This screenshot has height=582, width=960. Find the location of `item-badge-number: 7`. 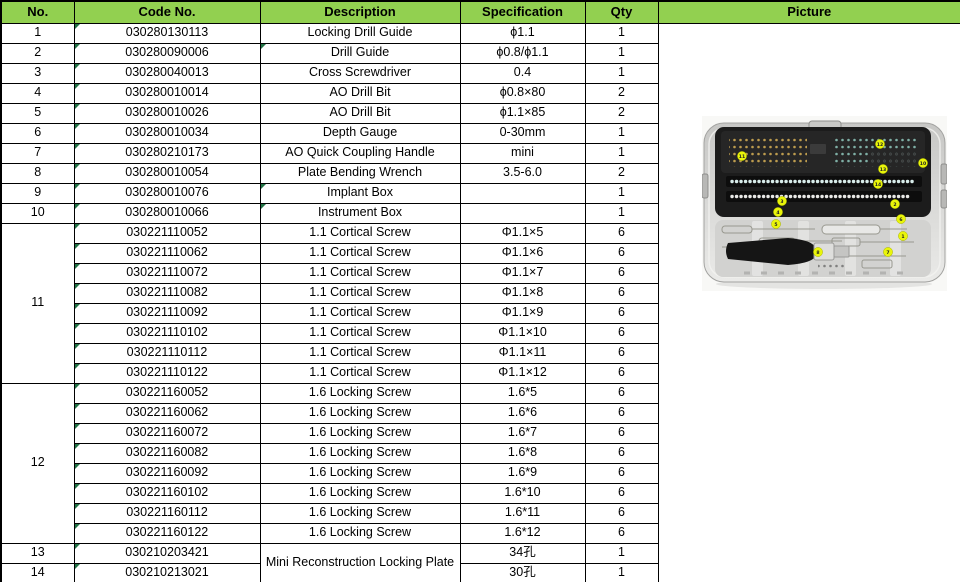

item-badge-number: 7 is located at coordinates (887, 252).